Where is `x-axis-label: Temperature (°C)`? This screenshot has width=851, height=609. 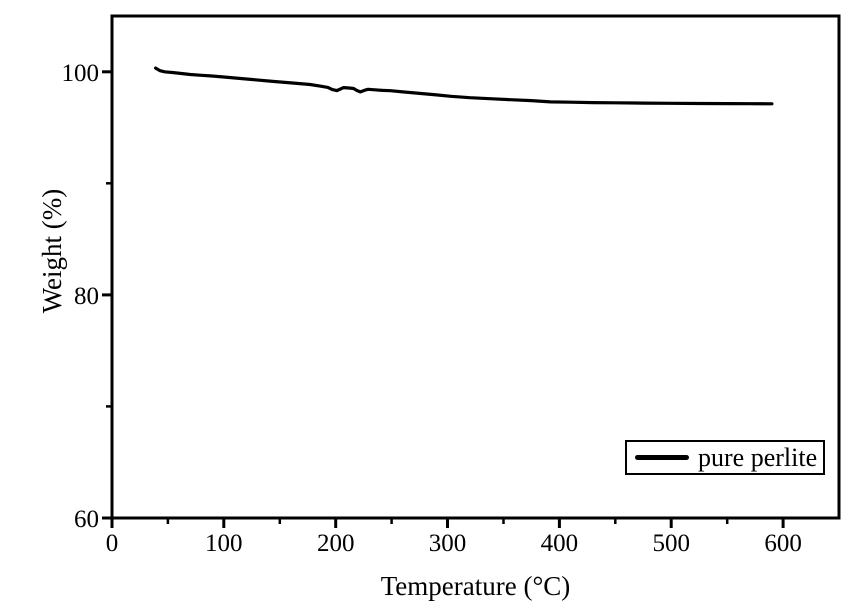 x-axis-label: Temperature (°C) is located at coordinates (475, 586).